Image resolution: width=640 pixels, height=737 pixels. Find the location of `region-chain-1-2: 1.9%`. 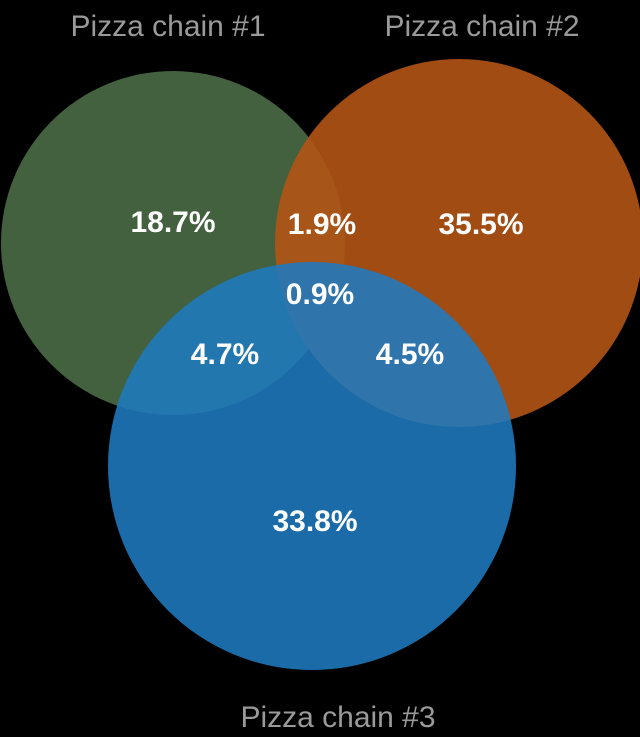

region-chain-1-2: 1.9% is located at coordinates (322, 224).